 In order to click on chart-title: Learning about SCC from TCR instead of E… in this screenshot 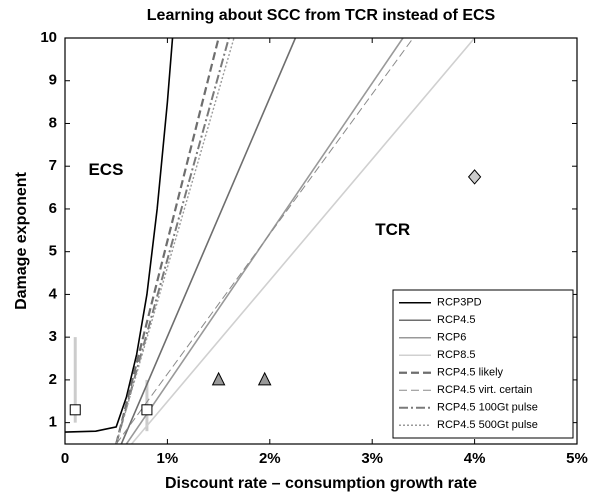, I will do `click(321, 15)`.